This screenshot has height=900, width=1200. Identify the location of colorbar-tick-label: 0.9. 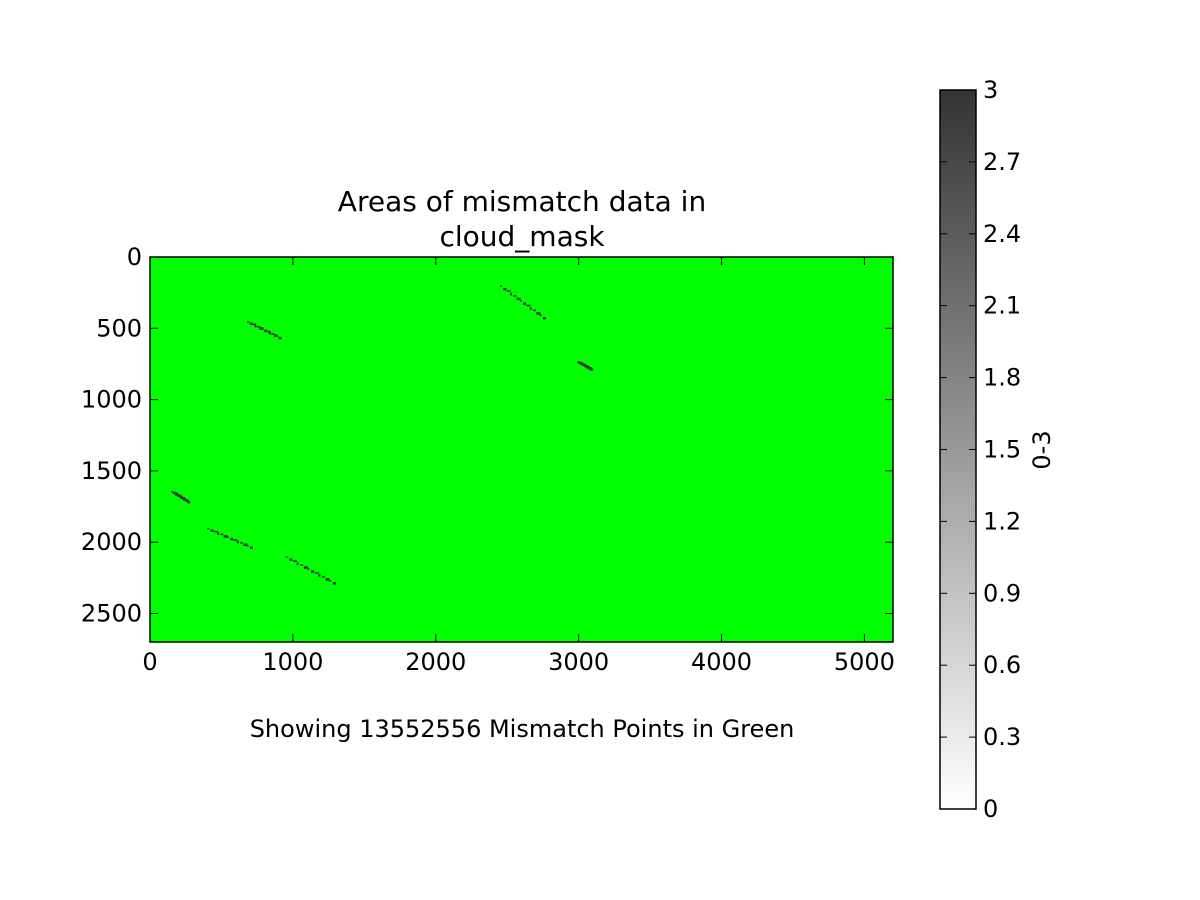
(1002, 593).